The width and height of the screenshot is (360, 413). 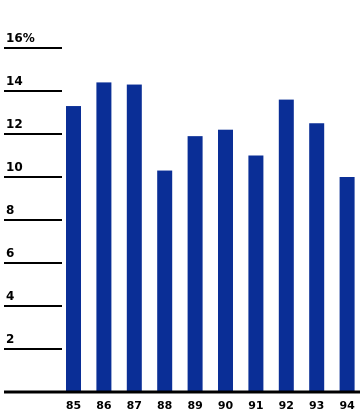 I want to click on x-tick-label: 92, so click(x=286, y=405).